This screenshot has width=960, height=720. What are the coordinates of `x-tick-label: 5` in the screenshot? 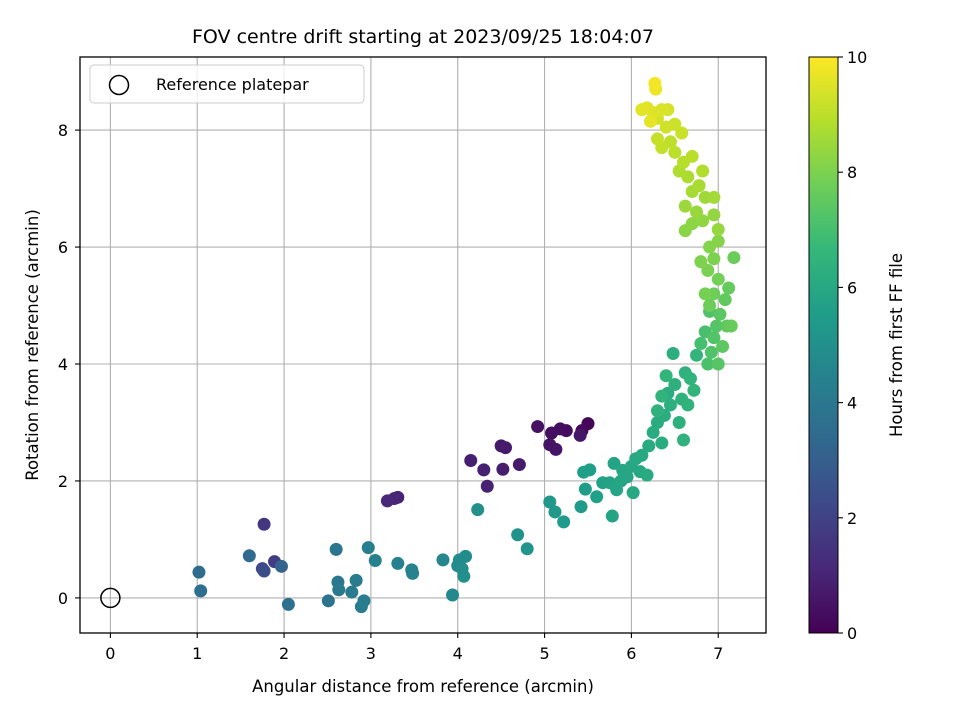 It's located at (544, 653).